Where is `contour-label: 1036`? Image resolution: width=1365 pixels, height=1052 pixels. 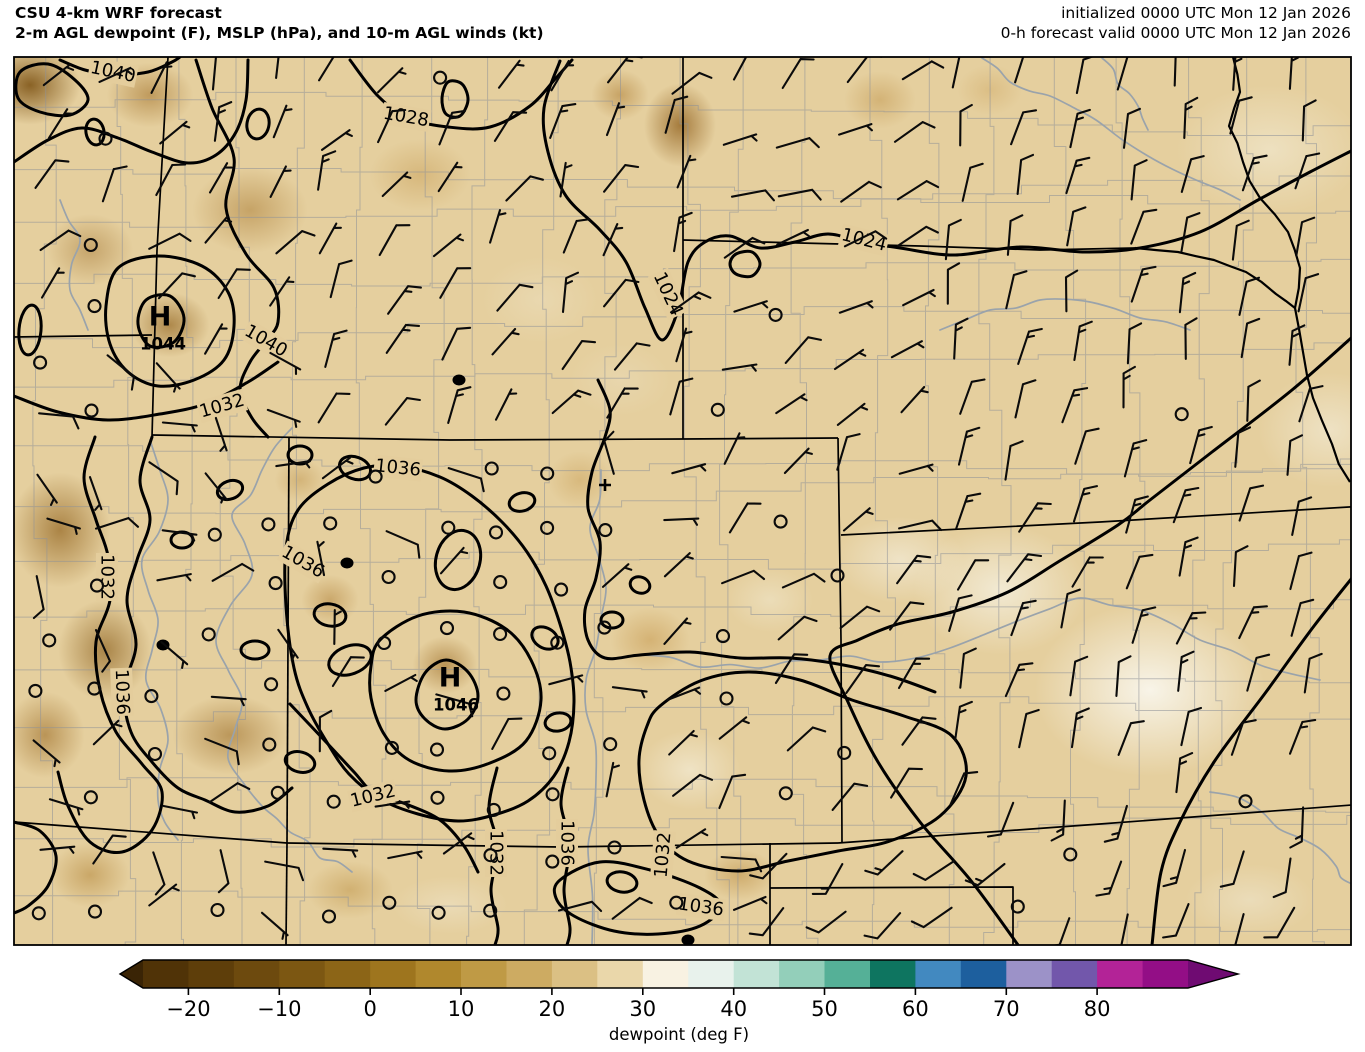 contour-label: 1036 is located at coordinates (567, 843).